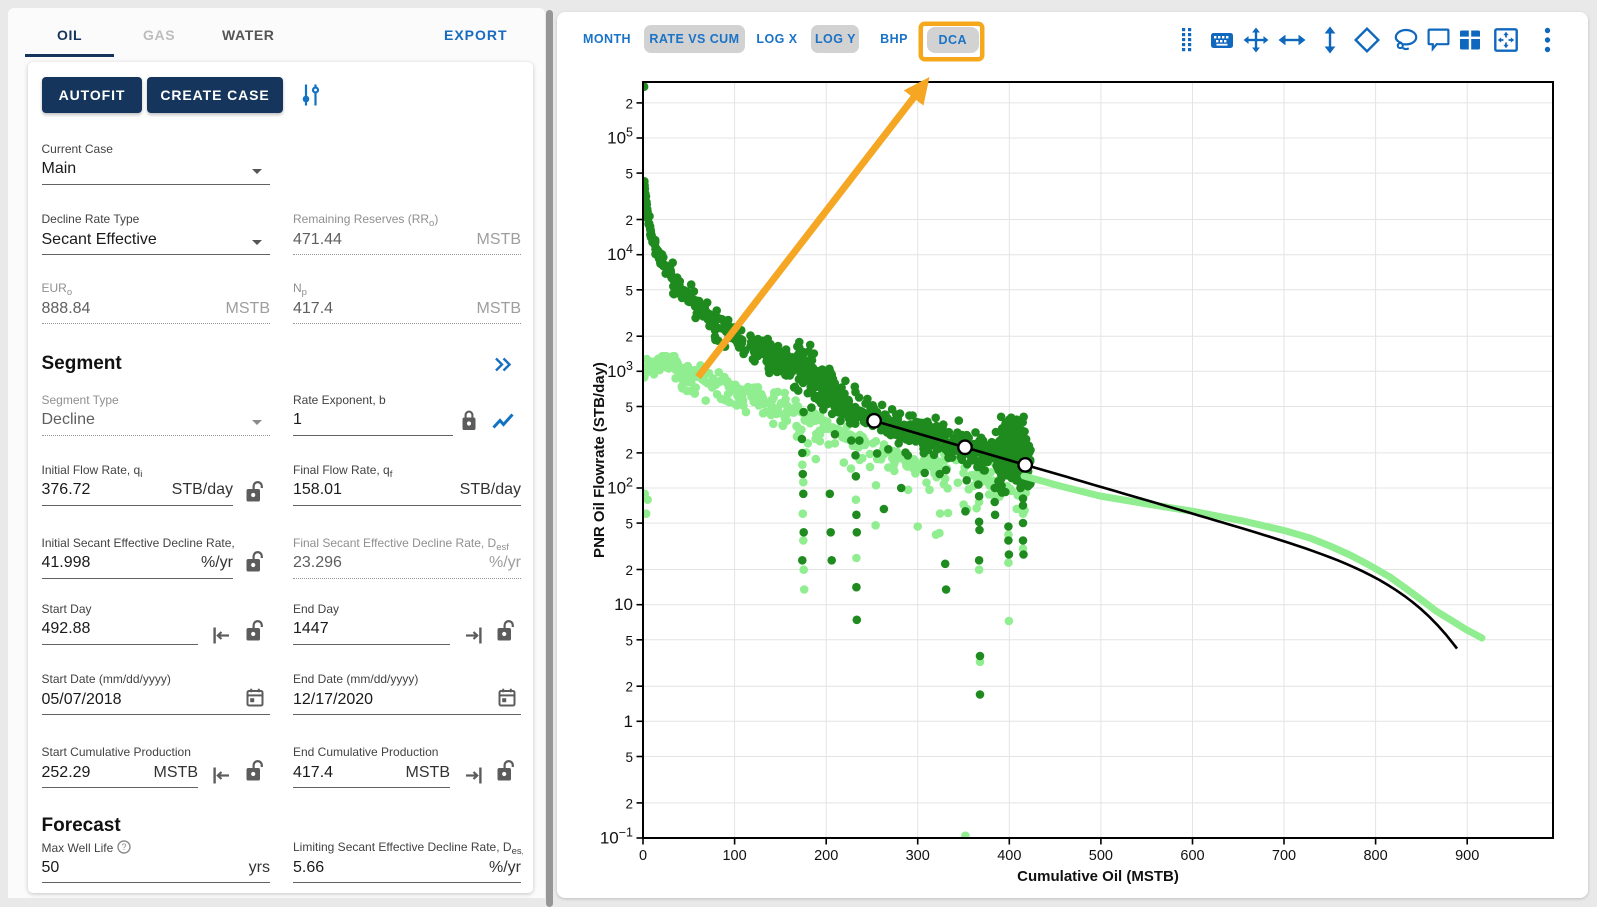 This screenshot has width=1597, height=907. I want to click on svg-text: 100, so click(734, 856).